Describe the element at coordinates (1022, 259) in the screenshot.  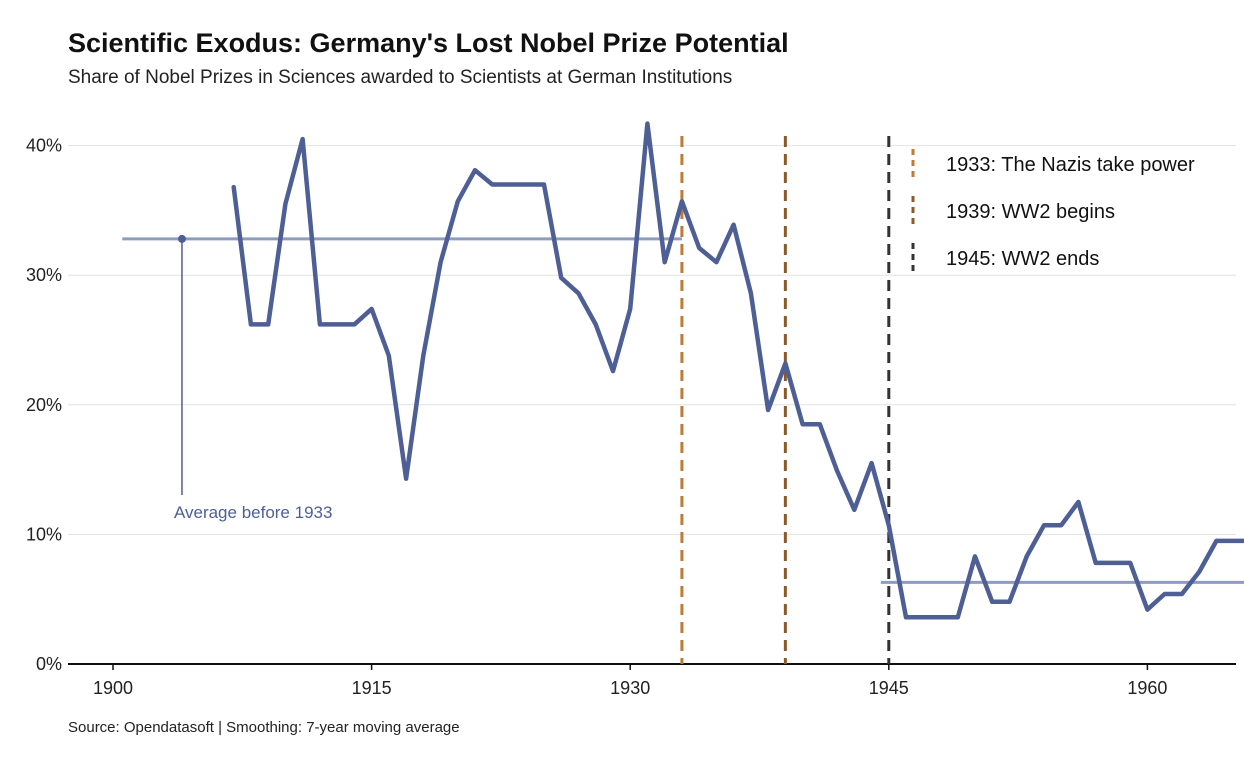
I see `legend-label: 1945: WW2 ends` at that location.